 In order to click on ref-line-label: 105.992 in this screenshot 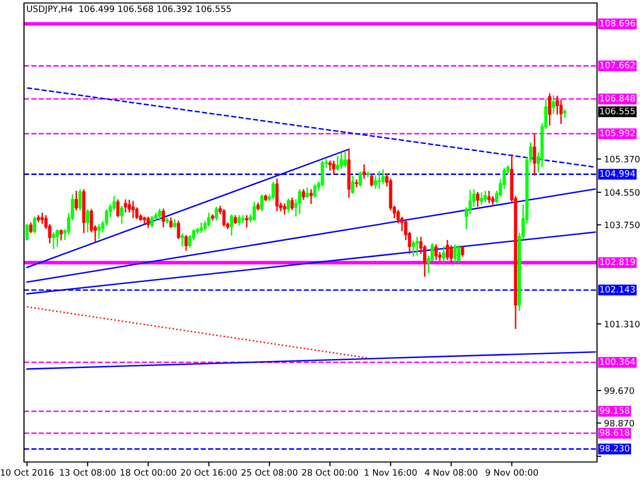, I will do `click(617, 133)`.